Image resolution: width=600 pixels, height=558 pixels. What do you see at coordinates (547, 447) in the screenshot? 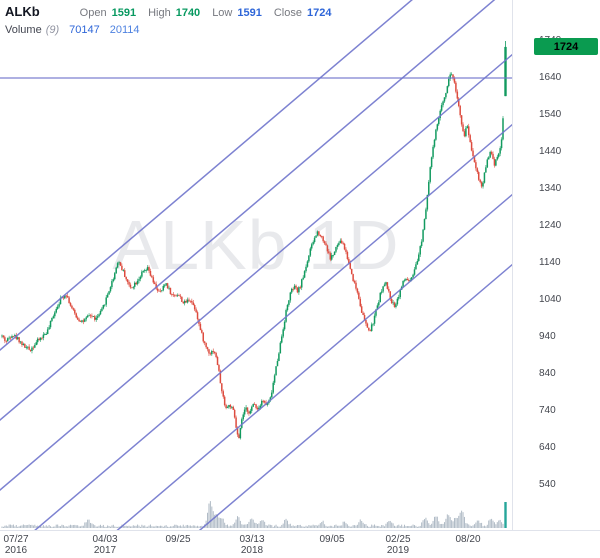
I see `price-tick-label: 640` at bounding box center [547, 447].